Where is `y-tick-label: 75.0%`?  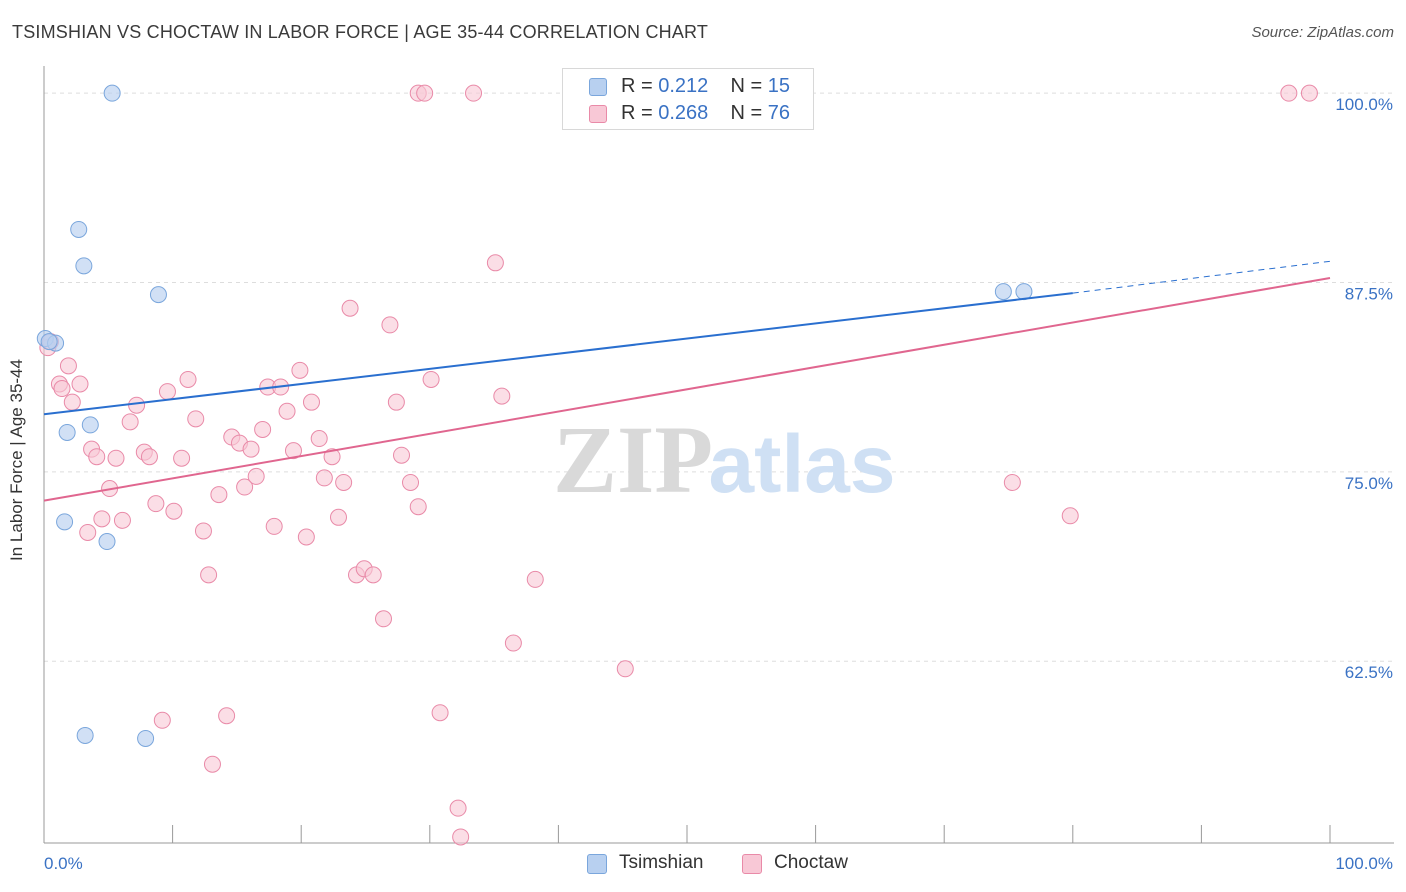
y-tick-label: 75.0% is located at coordinates (1369, 483).